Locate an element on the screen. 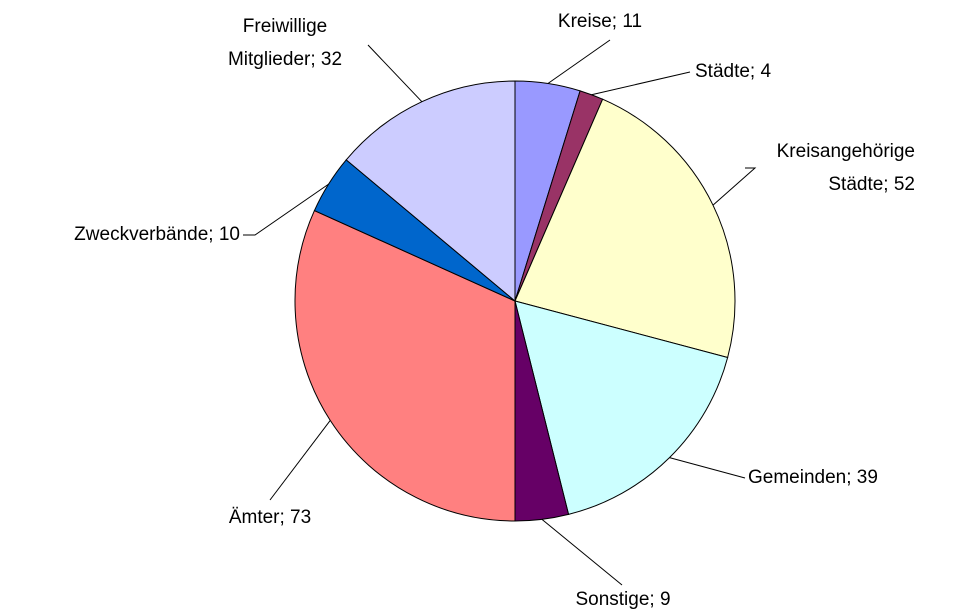 The image size is (953, 612). data-label: Kreise; 11 is located at coordinates (600, 21).